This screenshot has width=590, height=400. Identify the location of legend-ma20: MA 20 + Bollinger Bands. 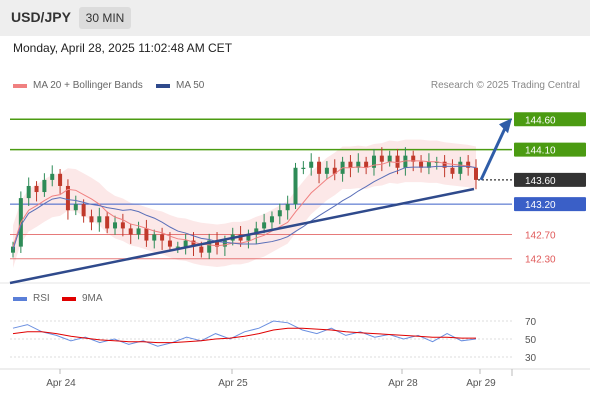
(78, 85).